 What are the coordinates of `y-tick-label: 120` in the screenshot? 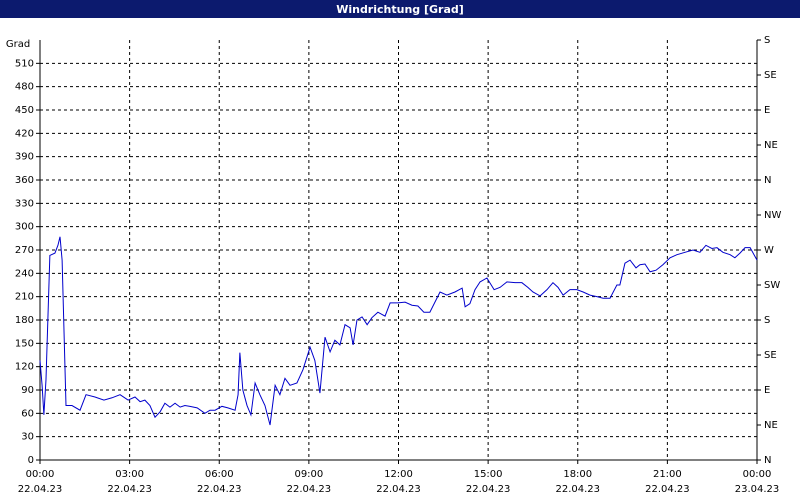 It's located at (24, 367).